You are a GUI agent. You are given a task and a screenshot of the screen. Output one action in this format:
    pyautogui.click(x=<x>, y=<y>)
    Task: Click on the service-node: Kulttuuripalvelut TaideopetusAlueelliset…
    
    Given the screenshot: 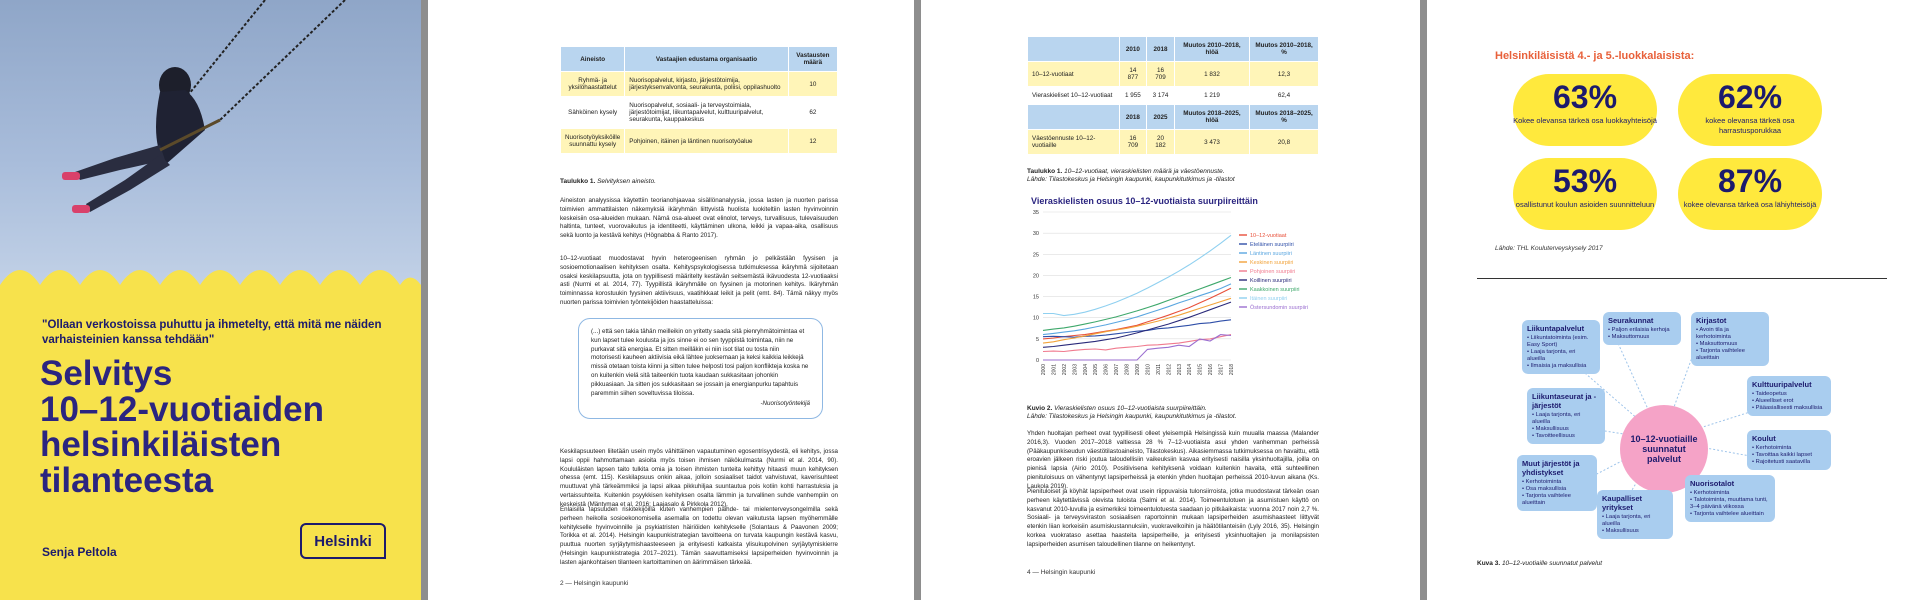 What is the action you would take?
    pyautogui.click(x=1789, y=396)
    